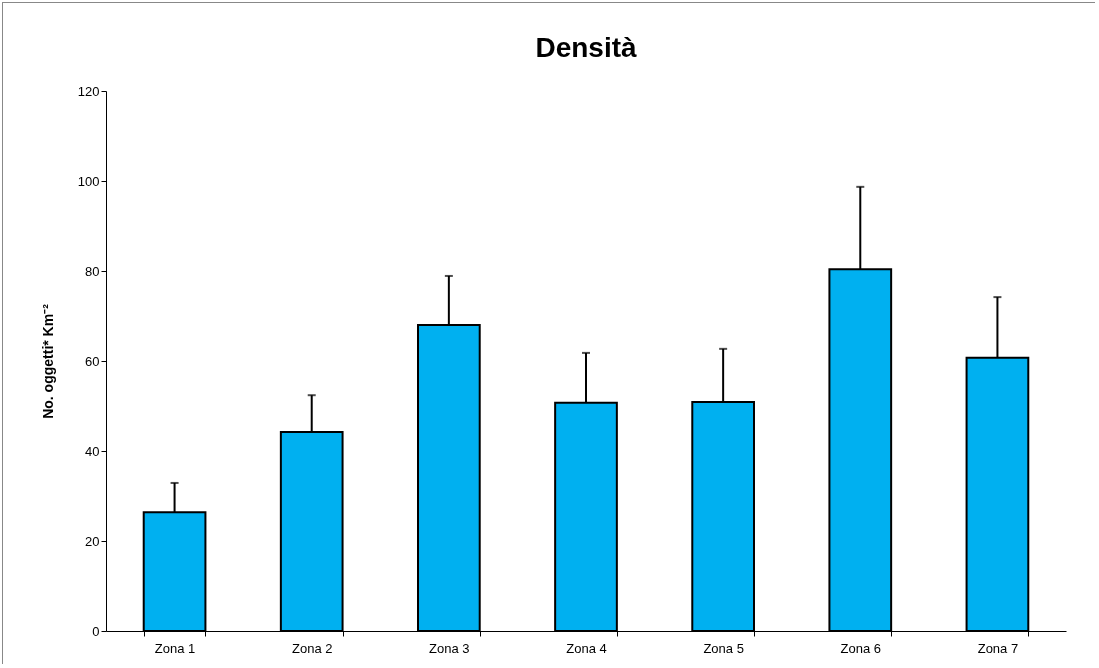 The width and height of the screenshot is (1099, 668). Describe the element at coordinates (586, 47) in the screenshot. I see `chart-title: Densità` at that location.